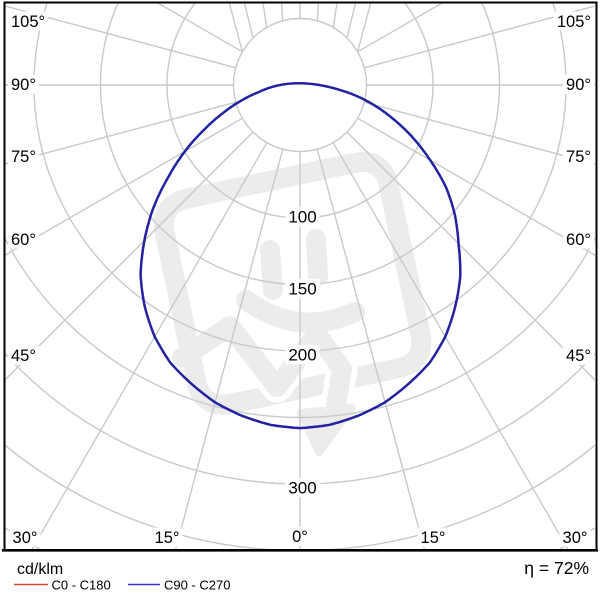 Image resolution: width=600 pixels, height=600 pixels. Describe the element at coordinates (302, 289) in the screenshot. I see `svg-text: 150` at that location.